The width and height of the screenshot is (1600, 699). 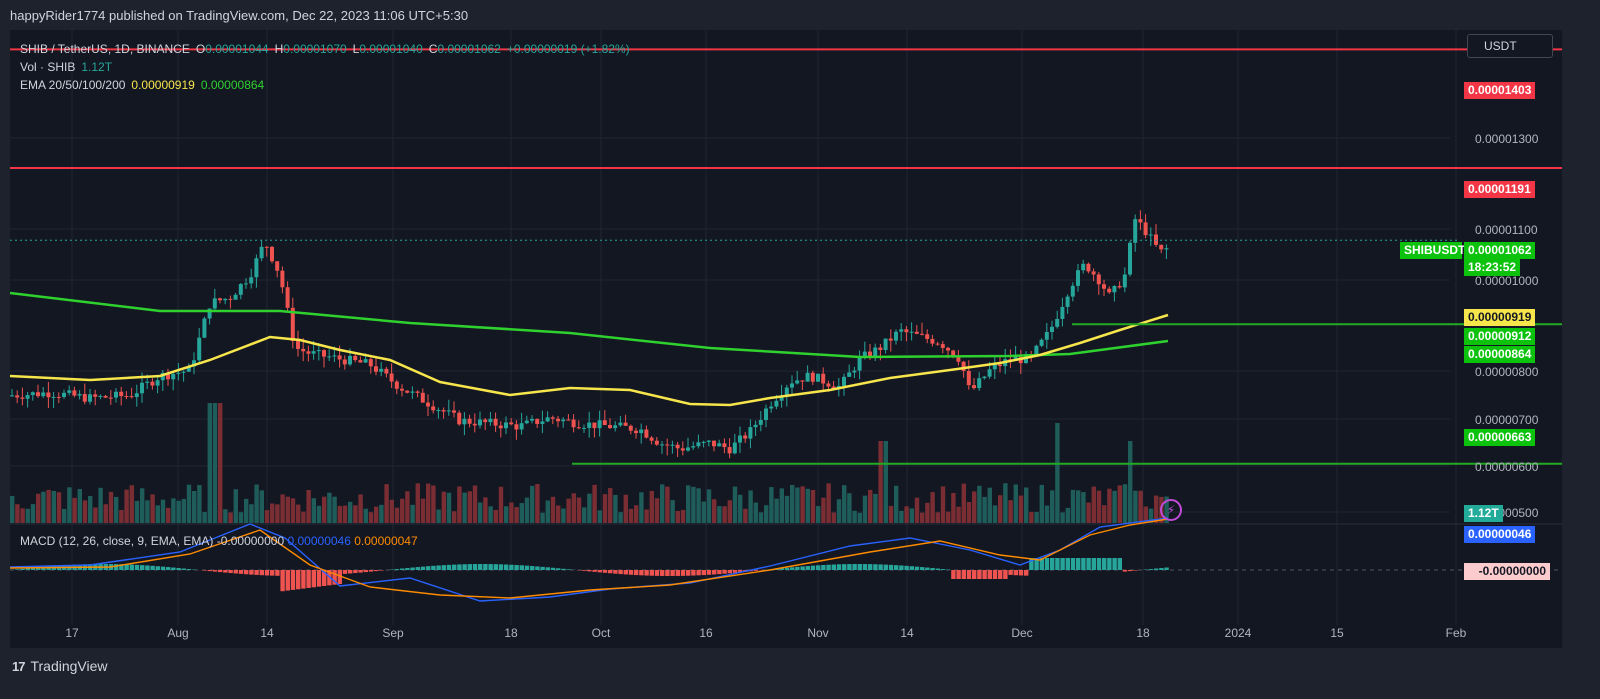 What do you see at coordinates (433, 49) in the screenshot?
I see `ohlc-close-label: C` at bounding box center [433, 49].